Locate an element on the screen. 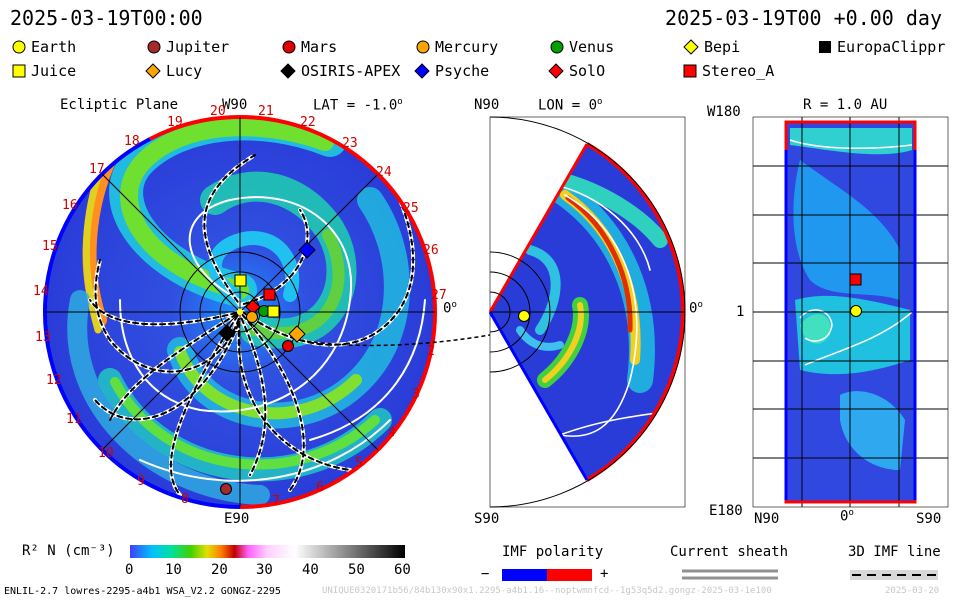  sphere-w180-label: W180 is located at coordinates (724, 112).